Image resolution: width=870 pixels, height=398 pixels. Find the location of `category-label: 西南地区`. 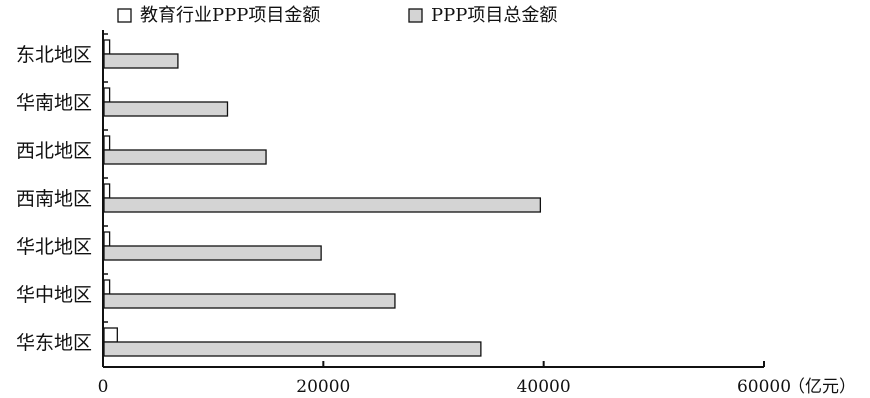

category-label: 西南地区 is located at coordinates (54, 199).